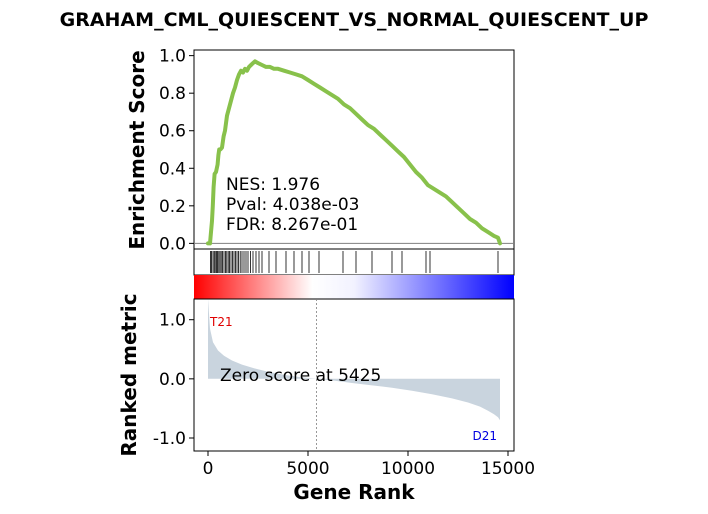 This screenshot has width=708, height=514. What do you see at coordinates (137, 149) in the screenshot?
I see `enrichment-y-axis-label: Enrichment Score` at bounding box center [137, 149].